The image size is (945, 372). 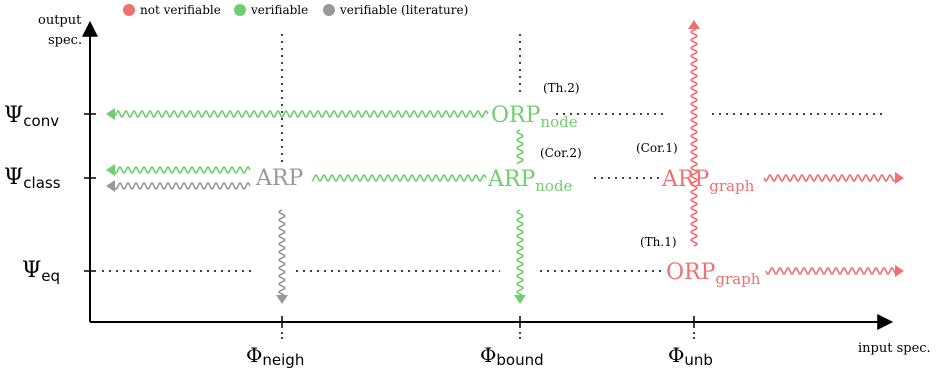 I want to click on arrow-arp-to-class-gray, so click(x=182, y=186).